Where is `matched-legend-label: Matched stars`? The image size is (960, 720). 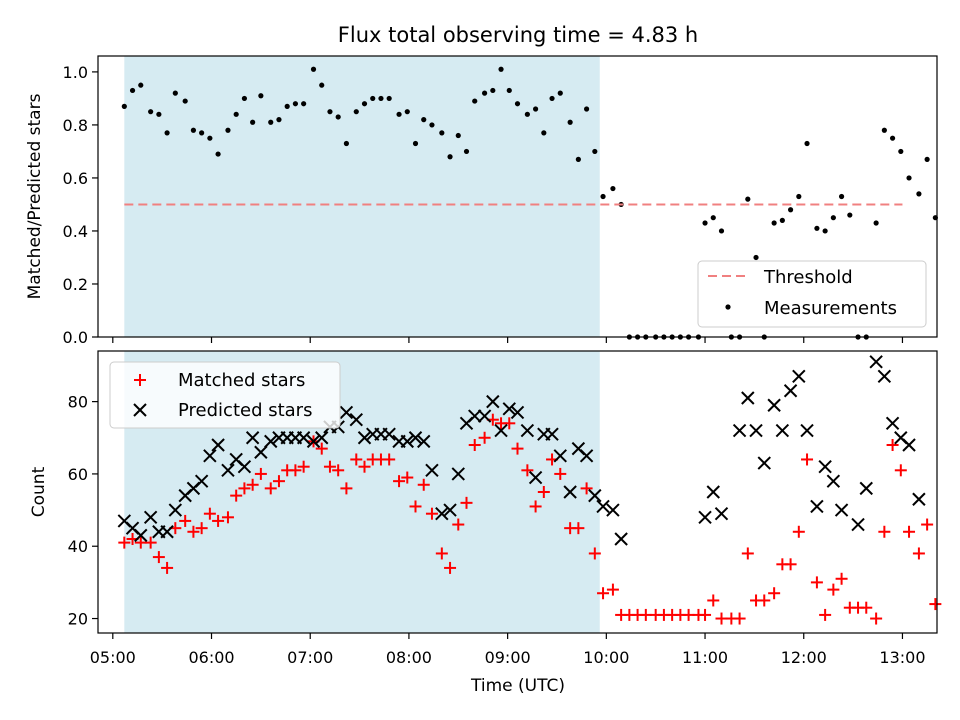 matched-legend-label: Matched stars is located at coordinates (241, 380).